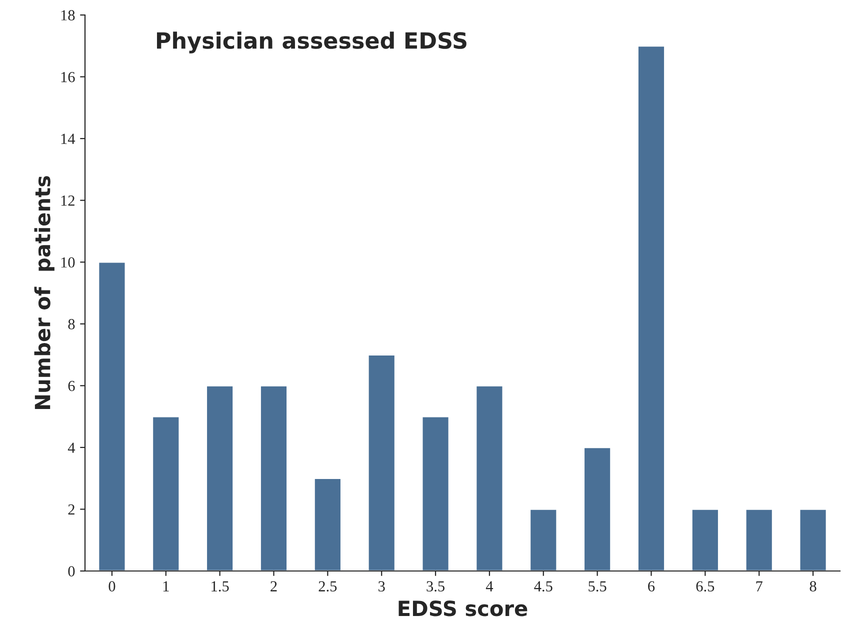 The height and width of the screenshot is (636, 845). What do you see at coordinates (112, 586) in the screenshot?
I see `x-tick-label: 0` at bounding box center [112, 586].